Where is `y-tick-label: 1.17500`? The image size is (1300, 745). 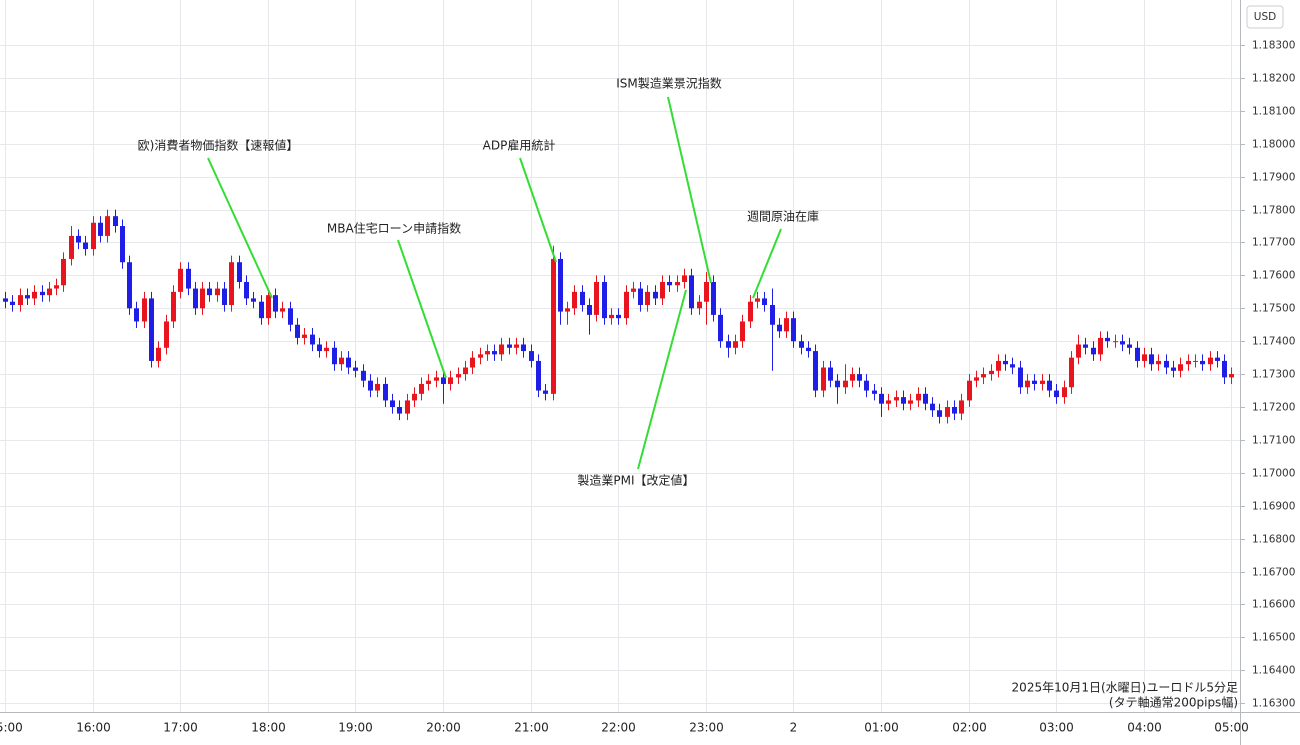
y-tick-label: 1.17500 is located at coordinates (1273, 309).